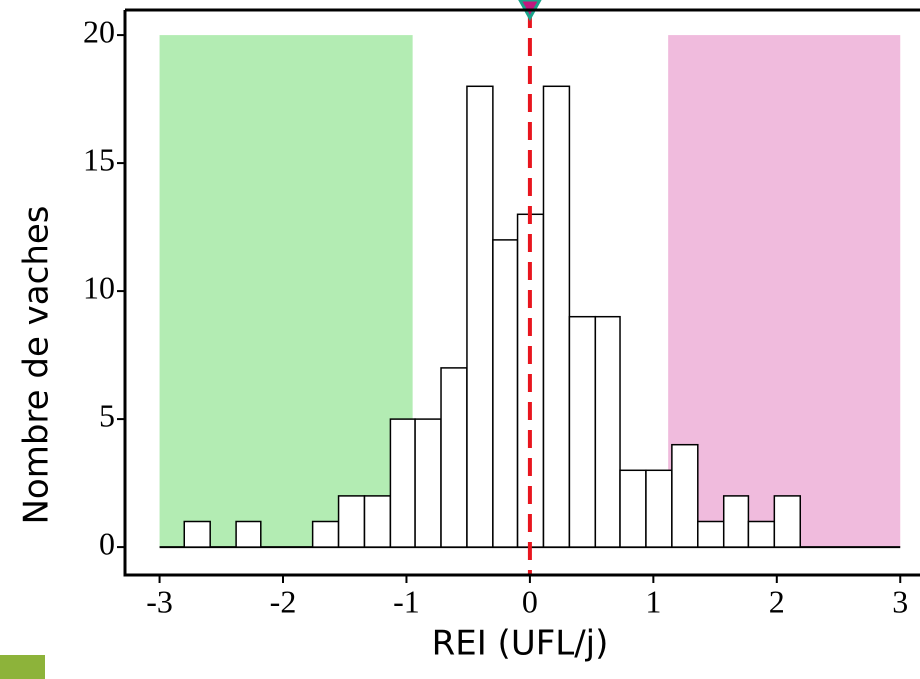 The height and width of the screenshot is (679, 920). I want to click on y-tick-label: 10, so click(99, 287).